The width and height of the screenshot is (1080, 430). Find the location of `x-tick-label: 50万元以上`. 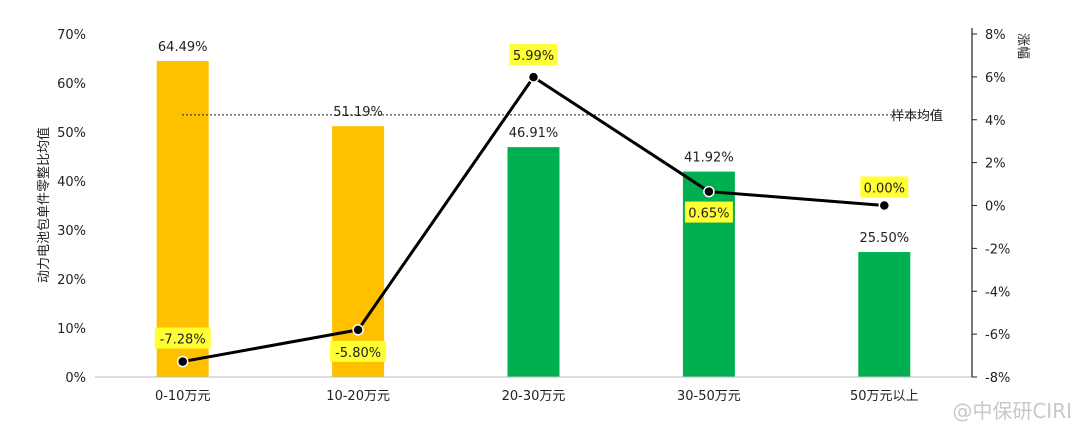

x-tick-label: 50万元以上 is located at coordinates (884, 396).